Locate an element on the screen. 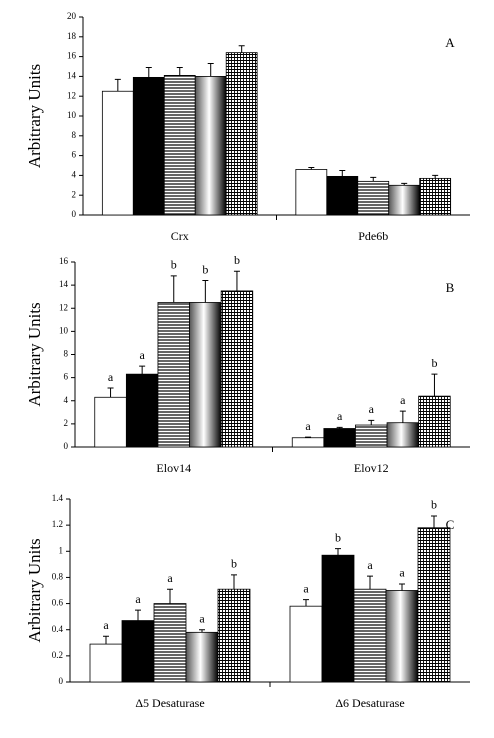 This screenshot has height=738, width=494. x-tick-label: Elov14 is located at coordinates (173, 468).